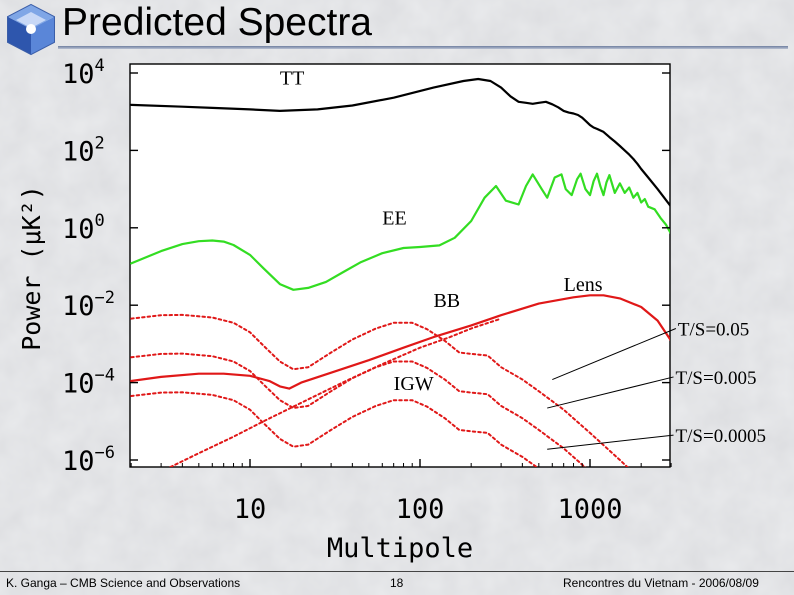 The image size is (794, 595). Describe the element at coordinates (400, 548) in the screenshot. I see `x-axis-label: Multipole` at that location.